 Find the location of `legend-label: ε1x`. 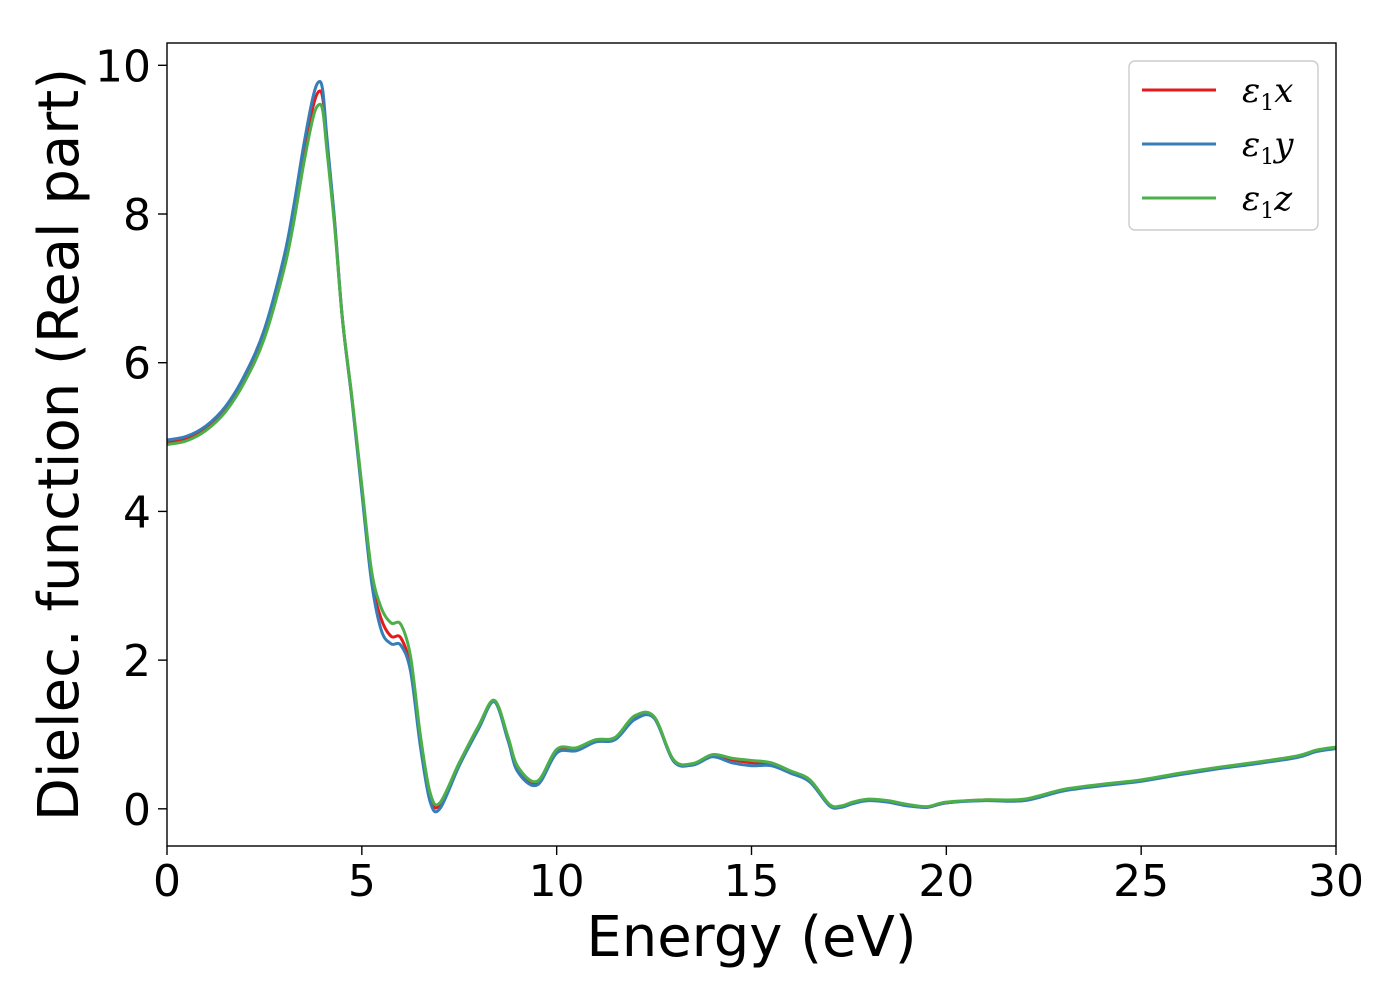

legend-label: ε1x is located at coordinates (1267, 93).